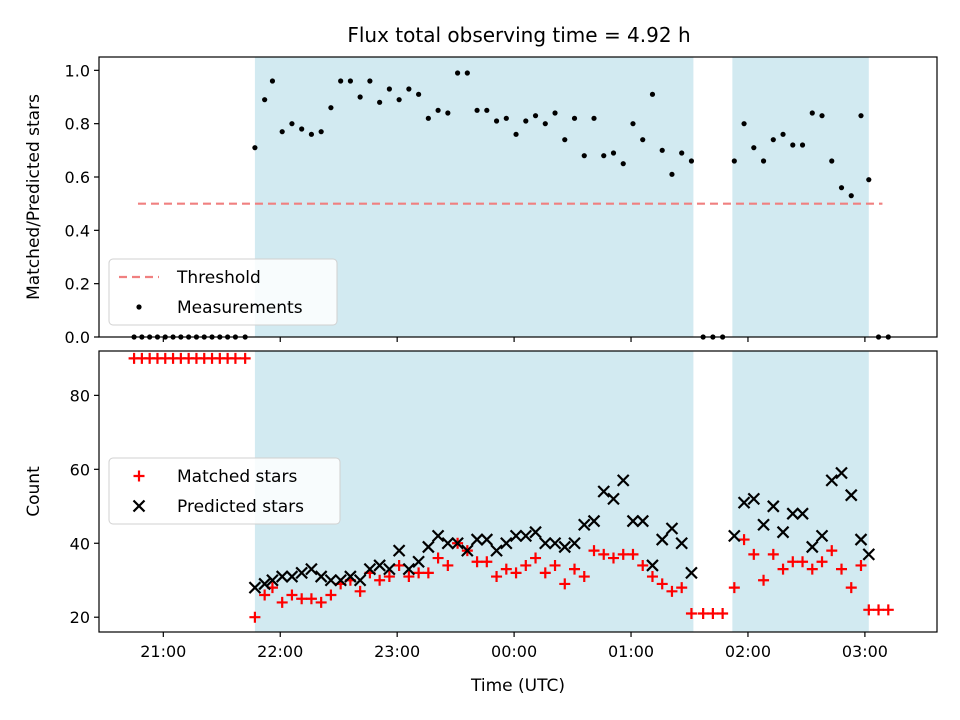  What do you see at coordinates (80, 617) in the screenshot?
I see `y-tick-label: 20` at bounding box center [80, 617].